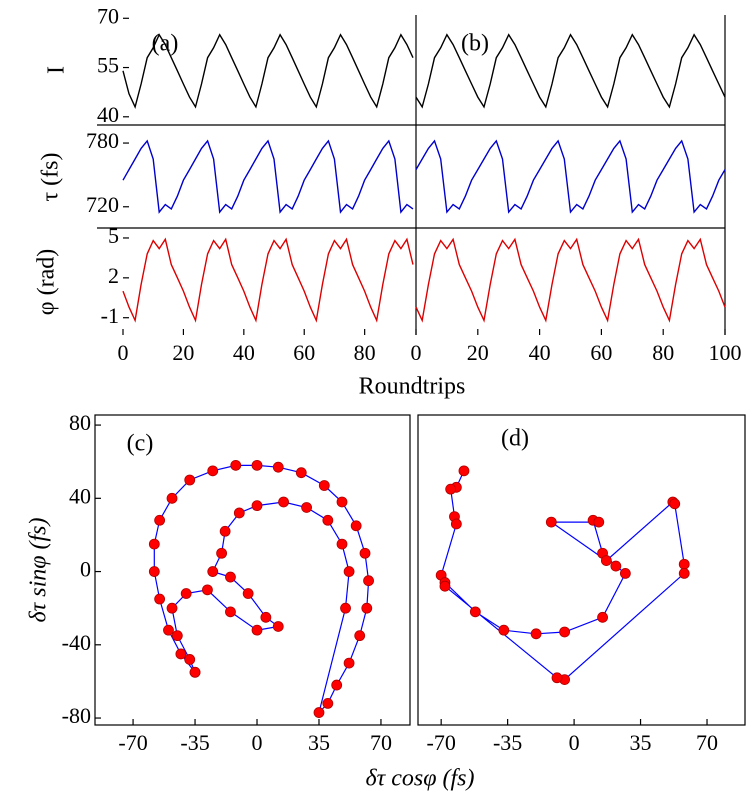  I want to click on y-tick-label: 2, so click(113, 275).